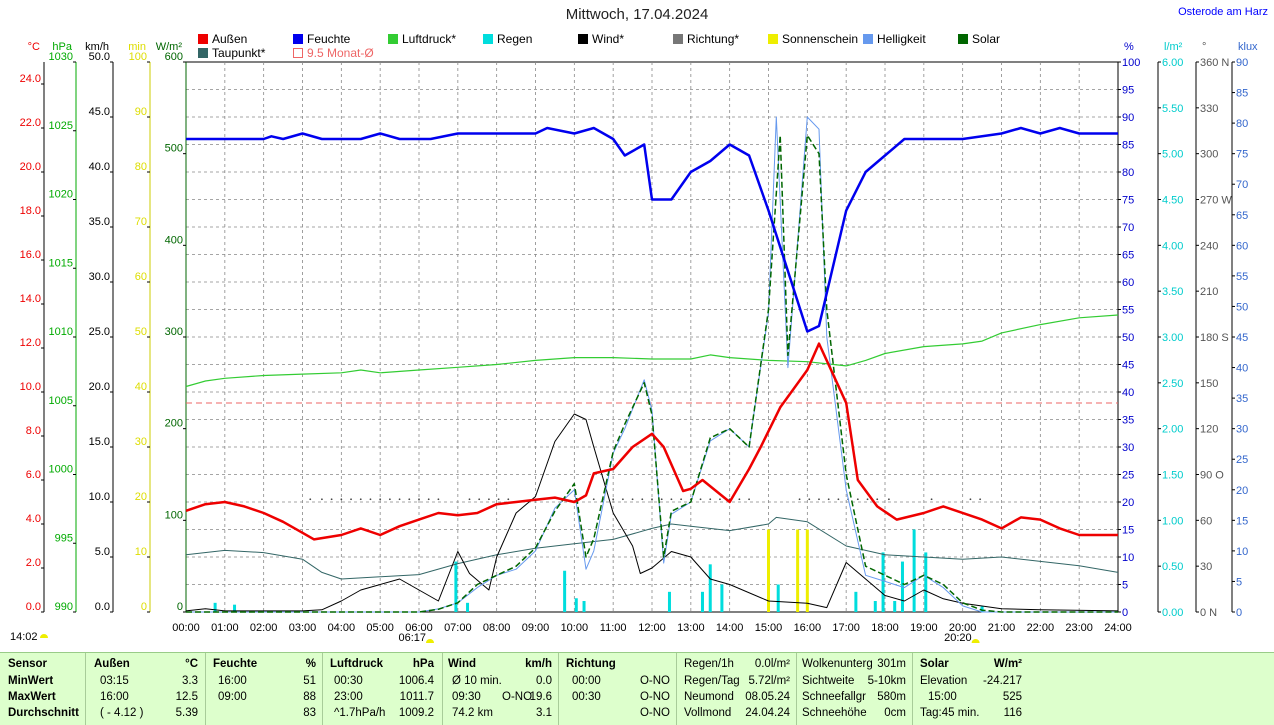 Image resolution: width=1274 pixels, height=725 pixels. What do you see at coordinates (924, 628) in the screenshot?
I see `x-tick-label: 19:00` at bounding box center [924, 628].